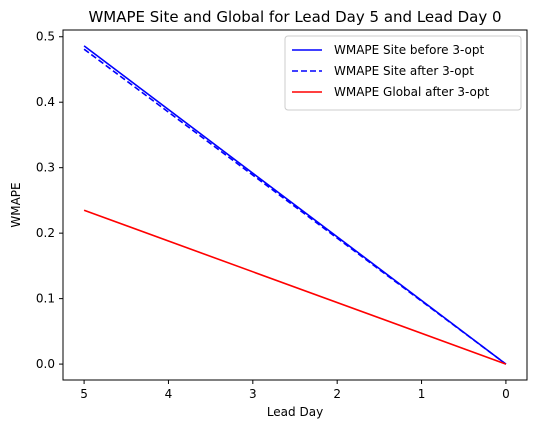 The width and height of the screenshot is (536, 432). What do you see at coordinates (49, 200) in the screenshot?
I see `y-axis-ticks: 0.0 0.1 0.2 0.3 0.4 0.5` at bounding box center [49, 200].